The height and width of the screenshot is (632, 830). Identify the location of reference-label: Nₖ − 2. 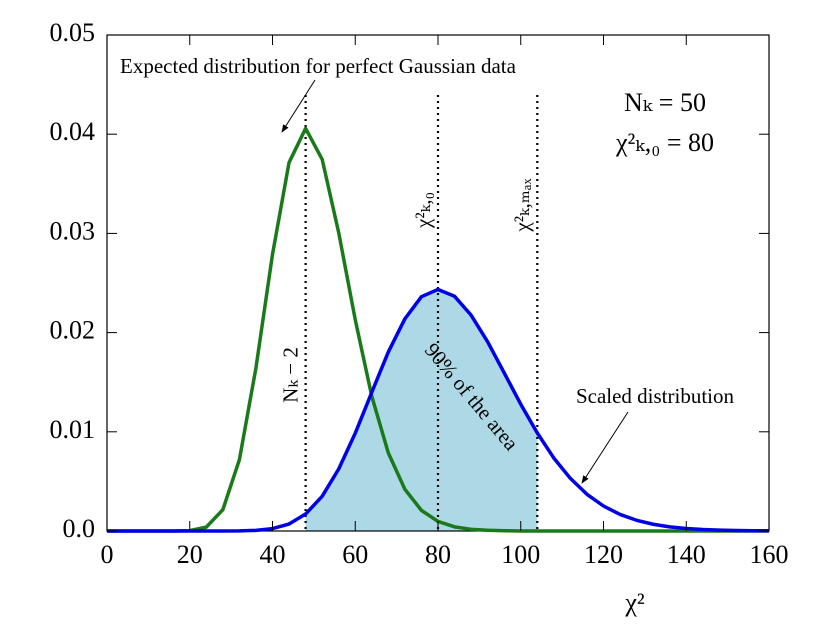
(290, 375).